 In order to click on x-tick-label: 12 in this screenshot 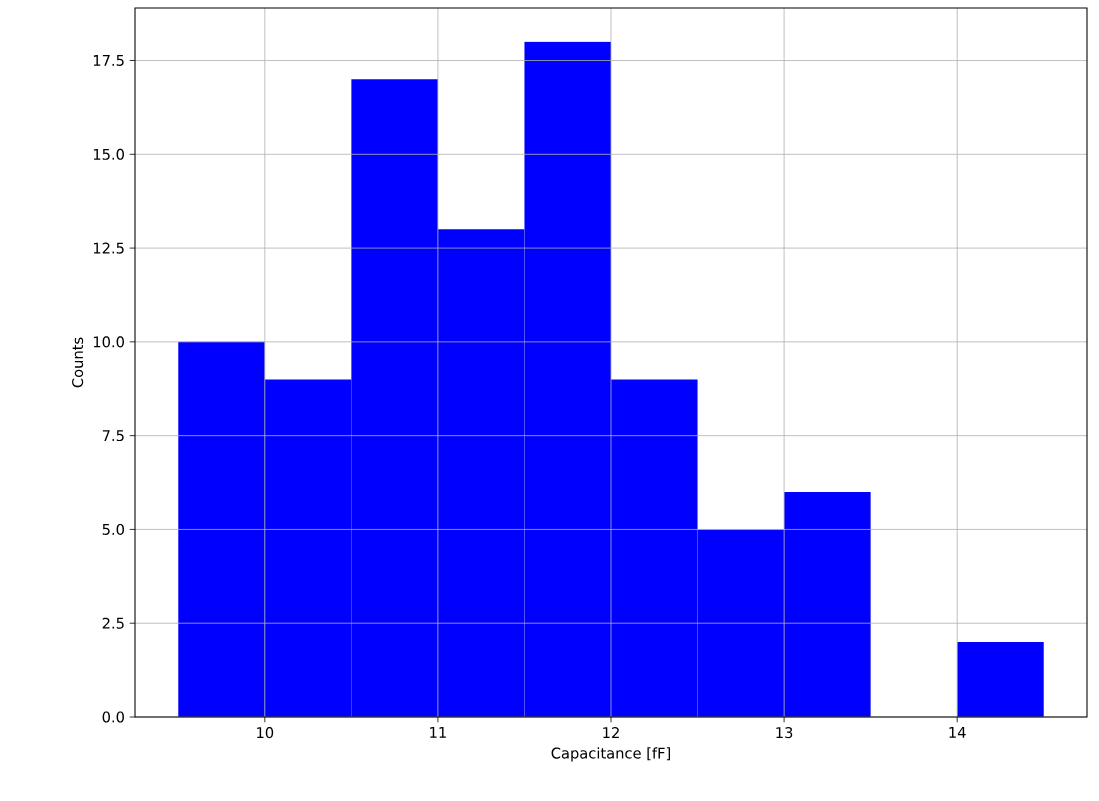, I will do `click(611, 732)`.